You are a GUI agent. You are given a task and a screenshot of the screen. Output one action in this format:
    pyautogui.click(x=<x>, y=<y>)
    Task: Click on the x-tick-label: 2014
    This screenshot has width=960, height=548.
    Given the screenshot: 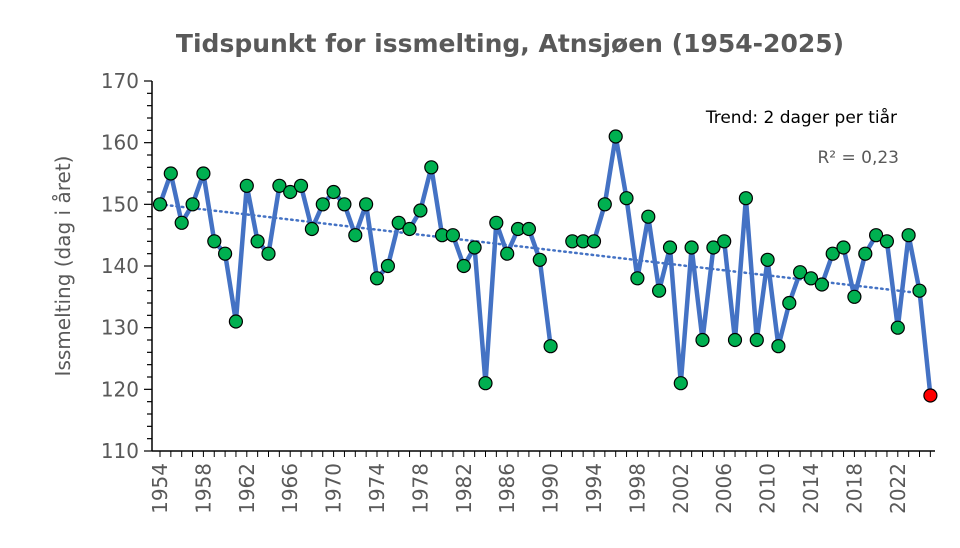 What is the action you would take?
    pyautogui.click(x=811, y=488)
    